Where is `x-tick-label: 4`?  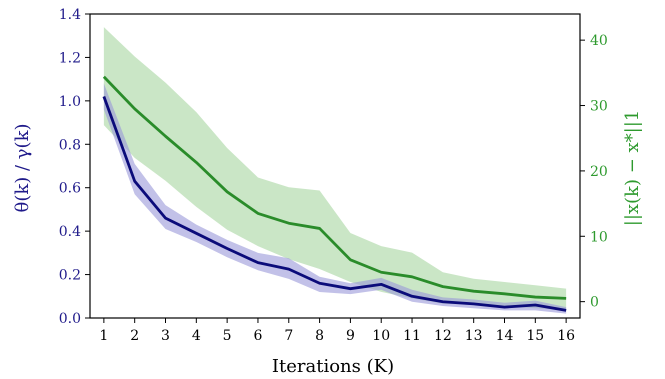
x-tick-label: 4 is located at coordinates (196, 336).